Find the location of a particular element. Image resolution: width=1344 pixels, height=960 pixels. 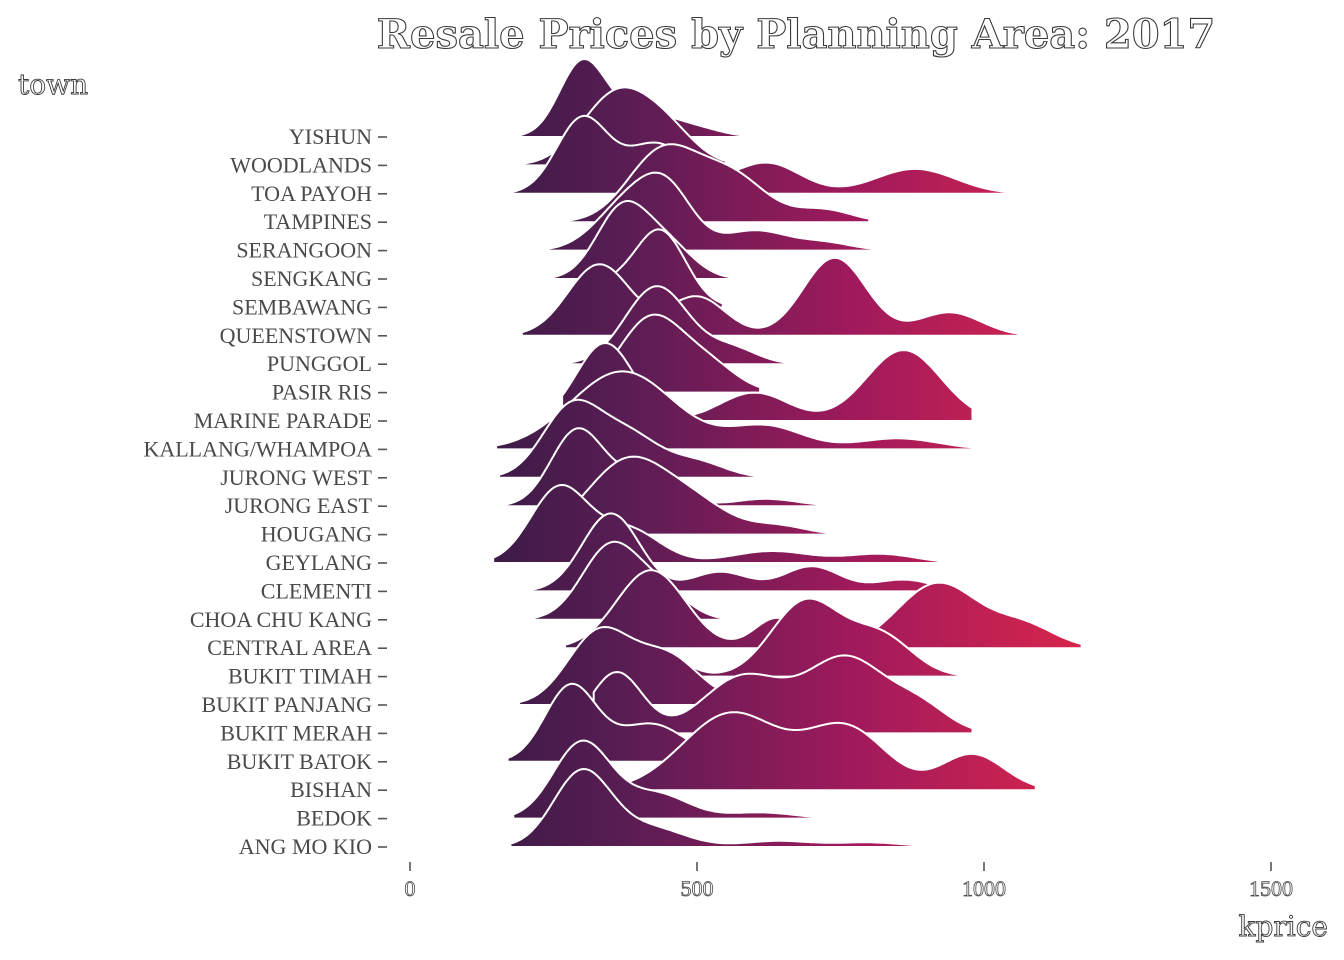

y-tick-label: HOUGANG is located at coordinates (316, 534).